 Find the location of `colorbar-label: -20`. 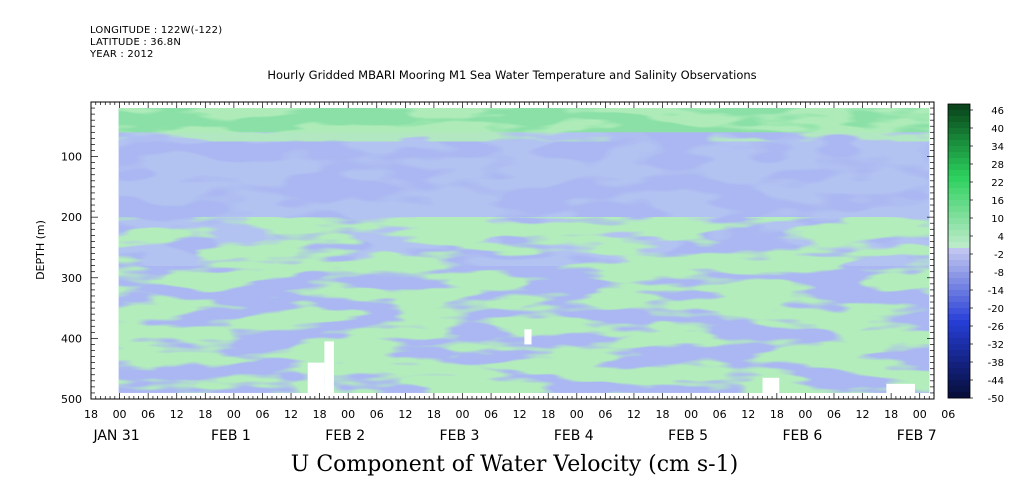

colorbar-label: -20 is located at coordinates (996, 309).